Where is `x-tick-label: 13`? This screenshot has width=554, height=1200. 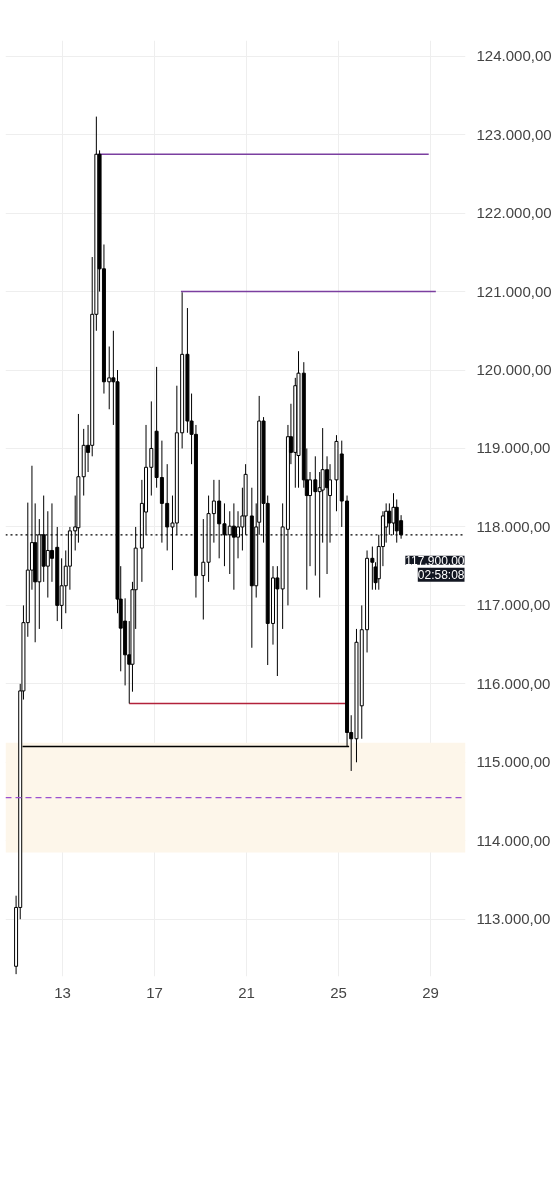 x-tick-label: 13 is located at coordinates (62, 992).